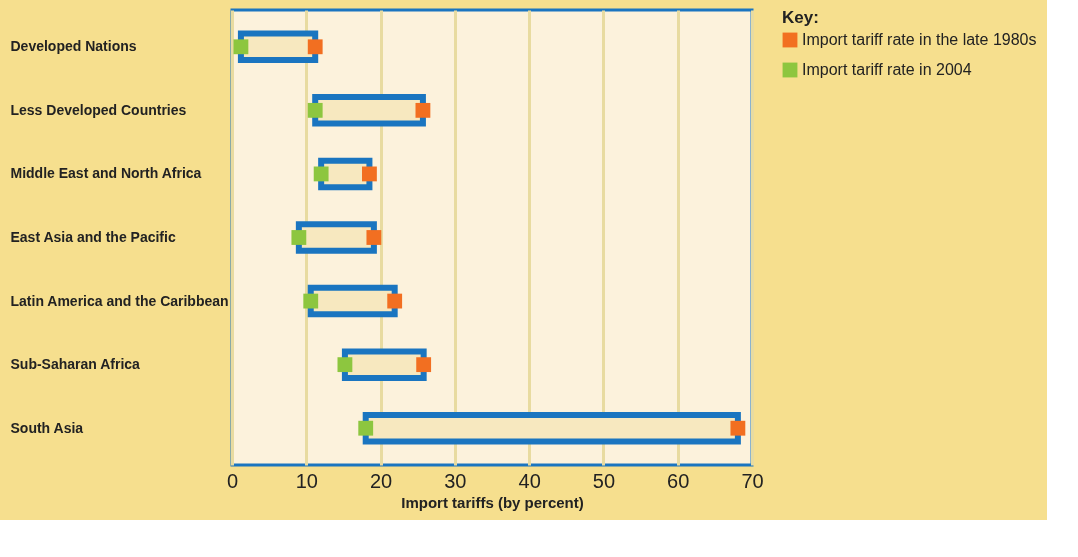  What do you see at coordinates (752, 480) in the screenshot?
I see `x-tick-label: 70` at bounding box center [752, 480].